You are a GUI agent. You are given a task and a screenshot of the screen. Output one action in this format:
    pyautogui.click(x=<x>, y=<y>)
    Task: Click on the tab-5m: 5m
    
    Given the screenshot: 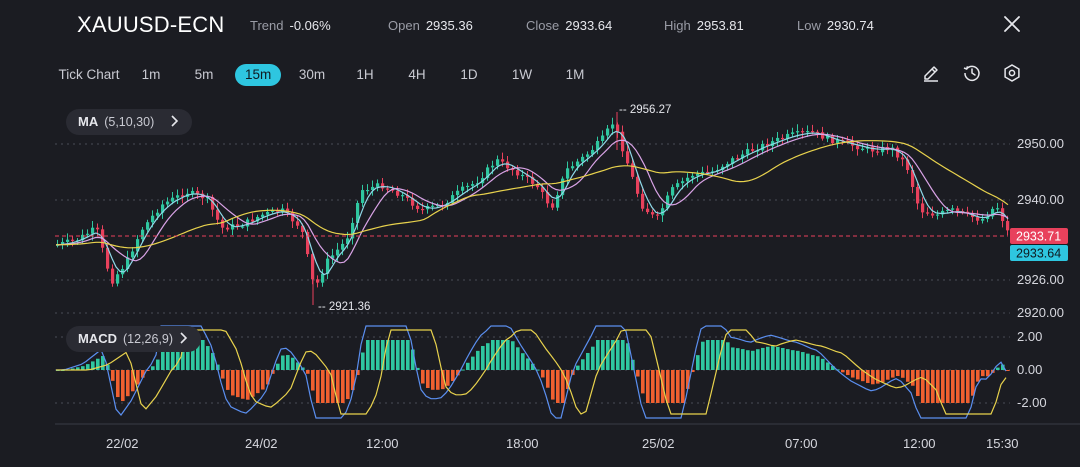 What is the action you would take?
    pyautogui.click(x=204, y=74)
    